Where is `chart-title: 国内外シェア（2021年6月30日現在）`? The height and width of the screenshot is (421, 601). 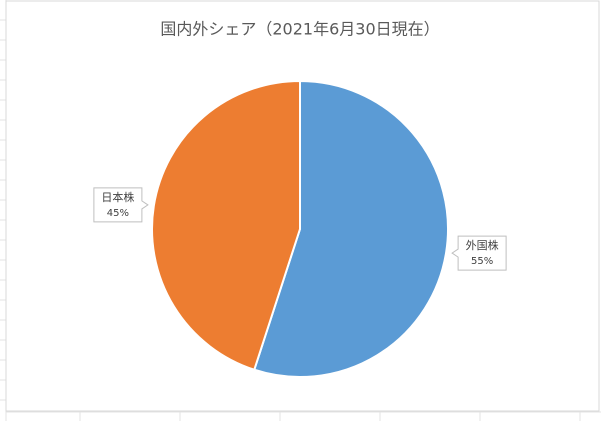 chart-title: 国内外シェア（2021年6月30日現在） is located at coordinates (299, 29).